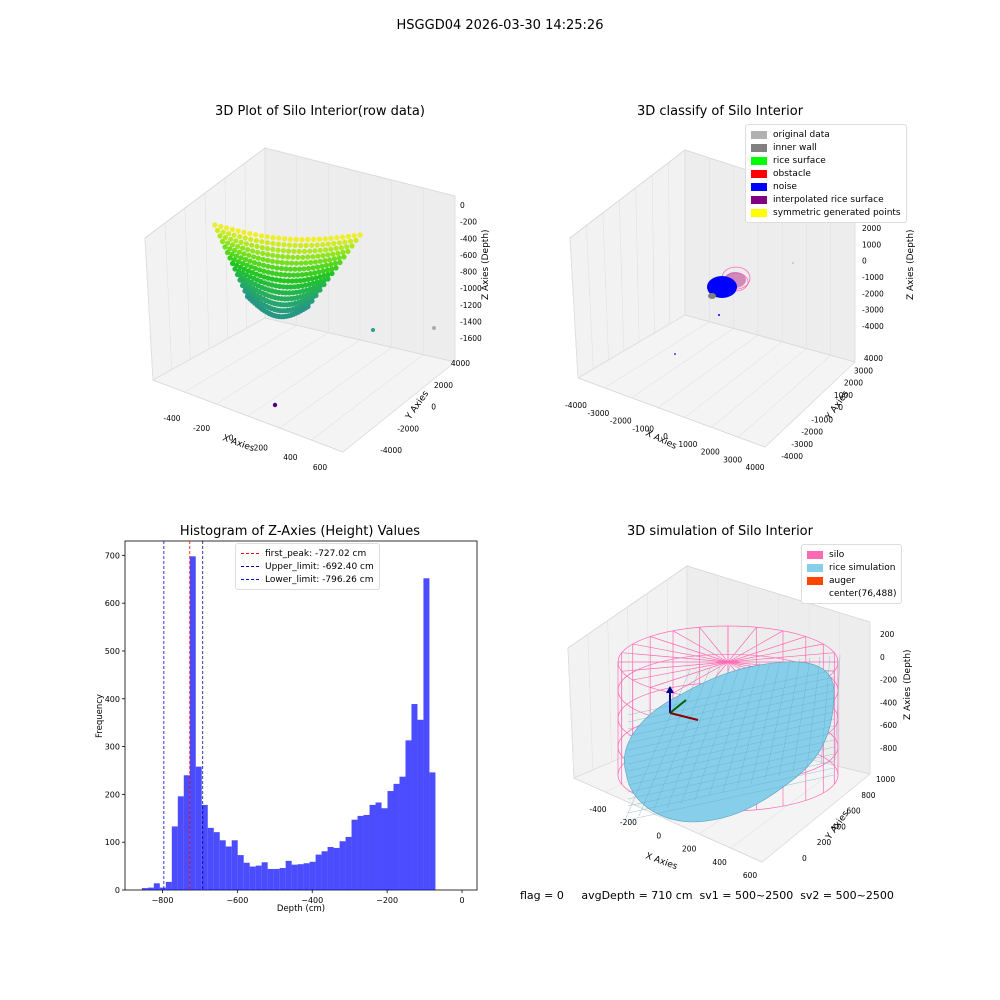 The height and width of the screenshot is (1000, 1000). Describe the element at coordinates (312, 900) in the screenshot. I see `x-tick-label: −400` at that location.